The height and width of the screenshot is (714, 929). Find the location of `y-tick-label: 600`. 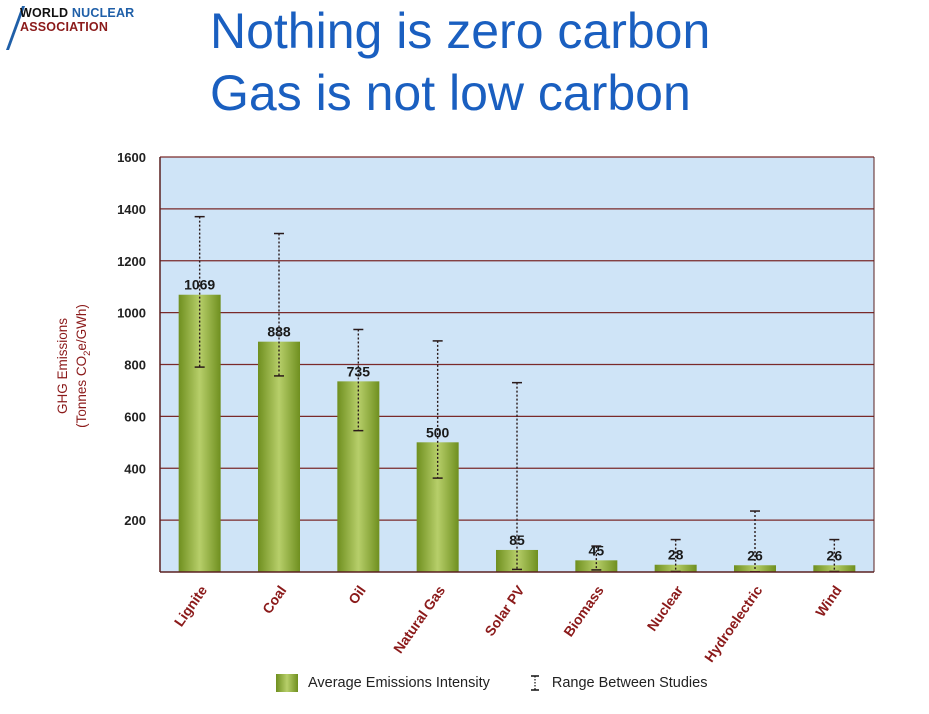

y-tick-label: 600 is located at coordinates (135, 416).